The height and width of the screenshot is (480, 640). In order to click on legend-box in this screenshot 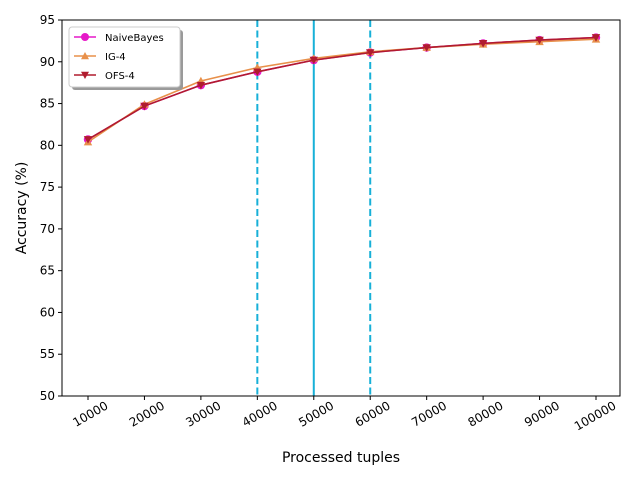, I will do `click(124, 57)`.